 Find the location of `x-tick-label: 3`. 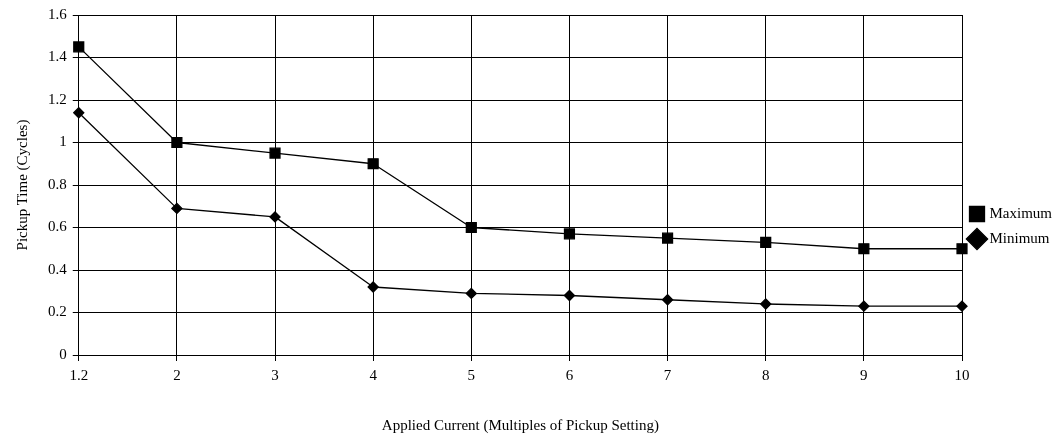

x-tick-label: 3 is located at coordinates (275, 374).